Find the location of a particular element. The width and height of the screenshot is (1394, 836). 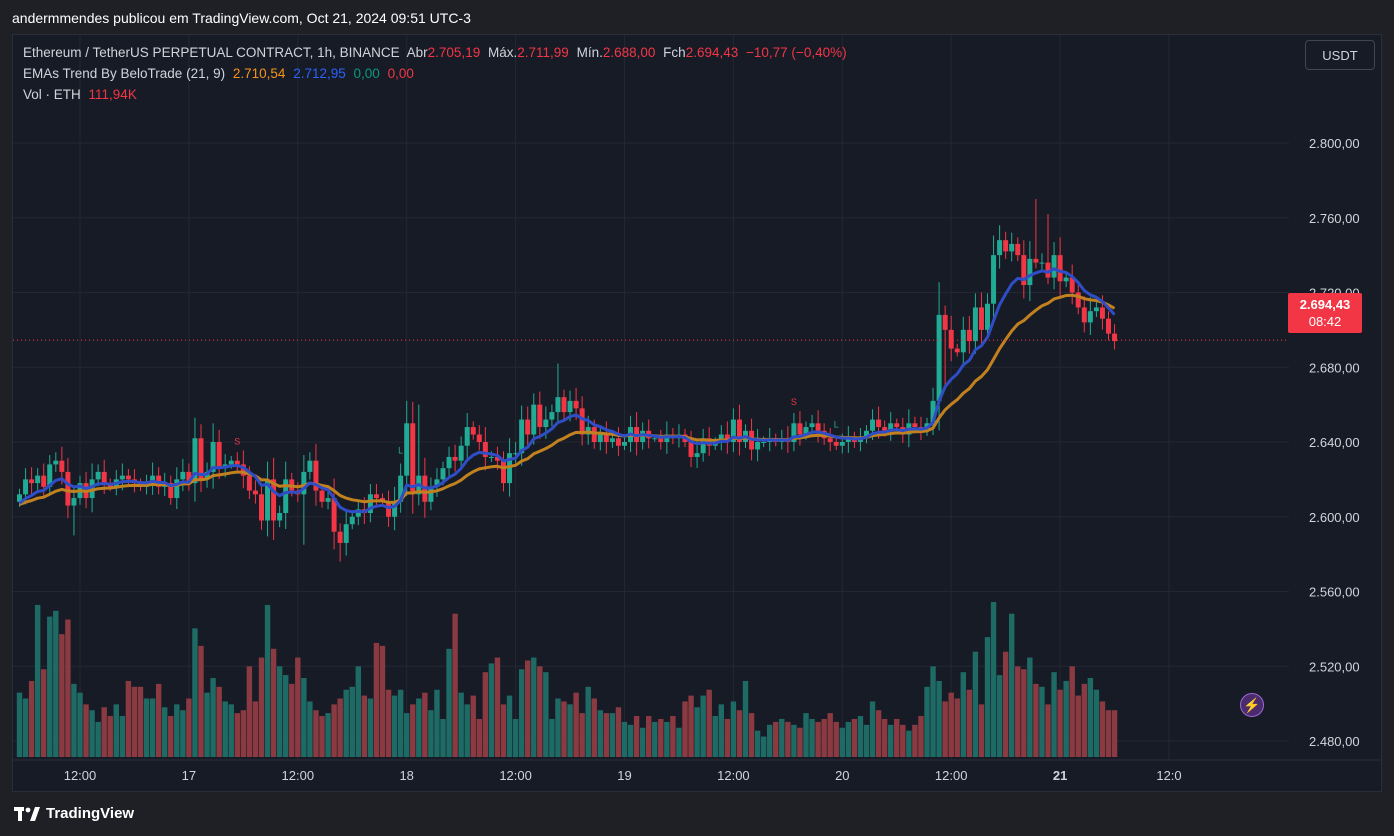

lightning-icon: ⚡ is located at coordinates (1252, 705).